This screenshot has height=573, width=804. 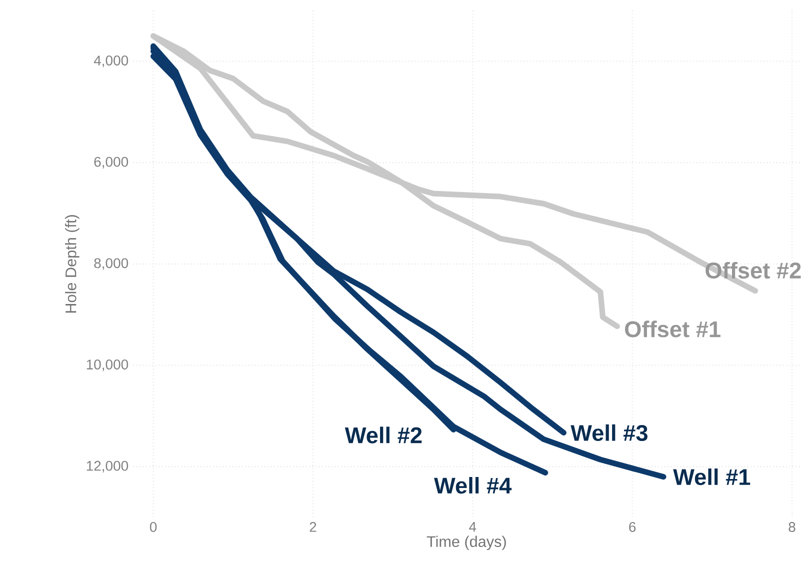 What do you see at coordinates (792, 527) in the screenshot?
I see `x-tick-label: 8` at bounding box center [792, 527].